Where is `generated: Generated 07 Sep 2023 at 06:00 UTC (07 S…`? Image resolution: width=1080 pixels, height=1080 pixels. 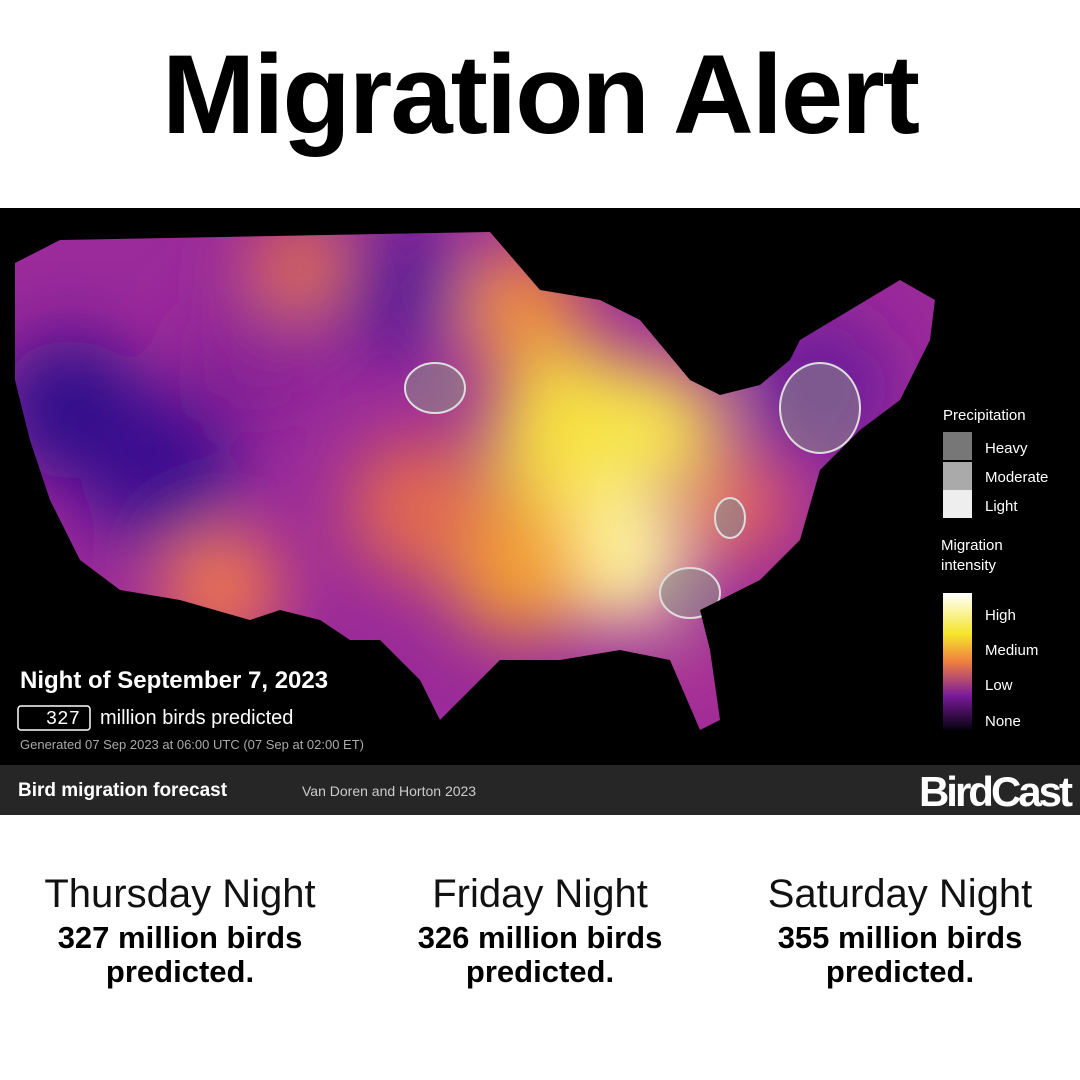 generated: Generated 07 Sep 2023 at 06:00 UTC (07 S… is located at coordinates (192, 744).